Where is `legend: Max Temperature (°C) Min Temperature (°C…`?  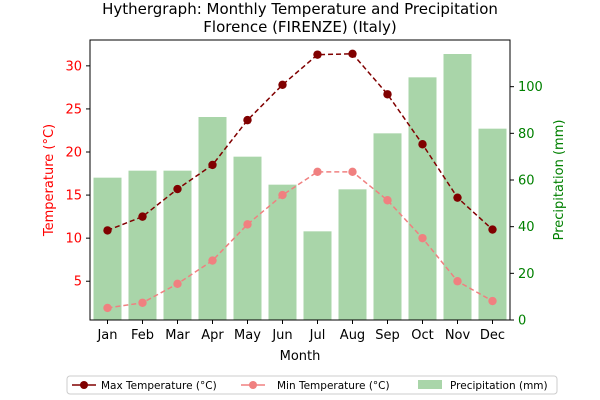 legend: Max Temperature (°C) Min Temperature (°C… is located at coordinates (312, 385).